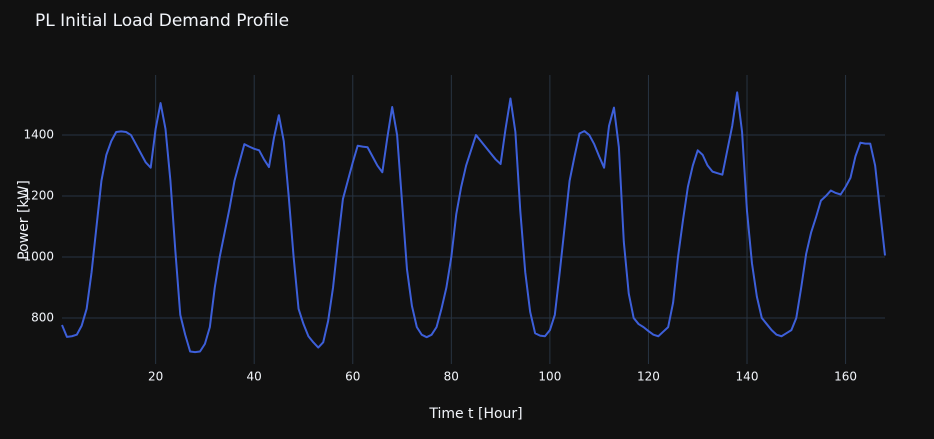 This screenshot has height=439, width=934. I want to click on y-tick-label: 1200, so click(38, 196).